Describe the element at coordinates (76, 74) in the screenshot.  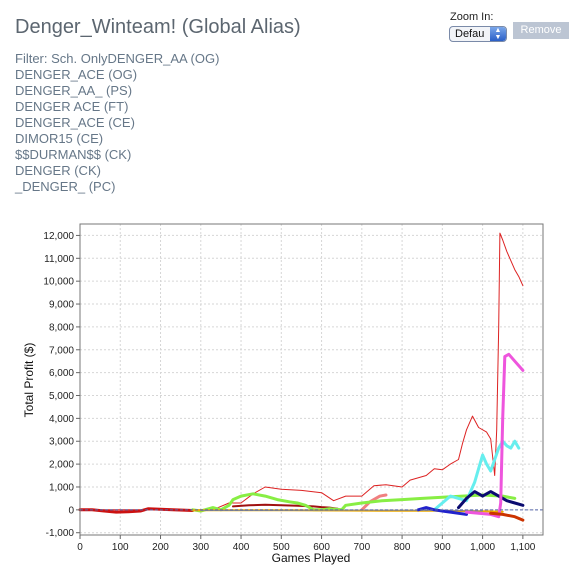
I see `filter-item: DENGER_ACE (OG)` at that location.